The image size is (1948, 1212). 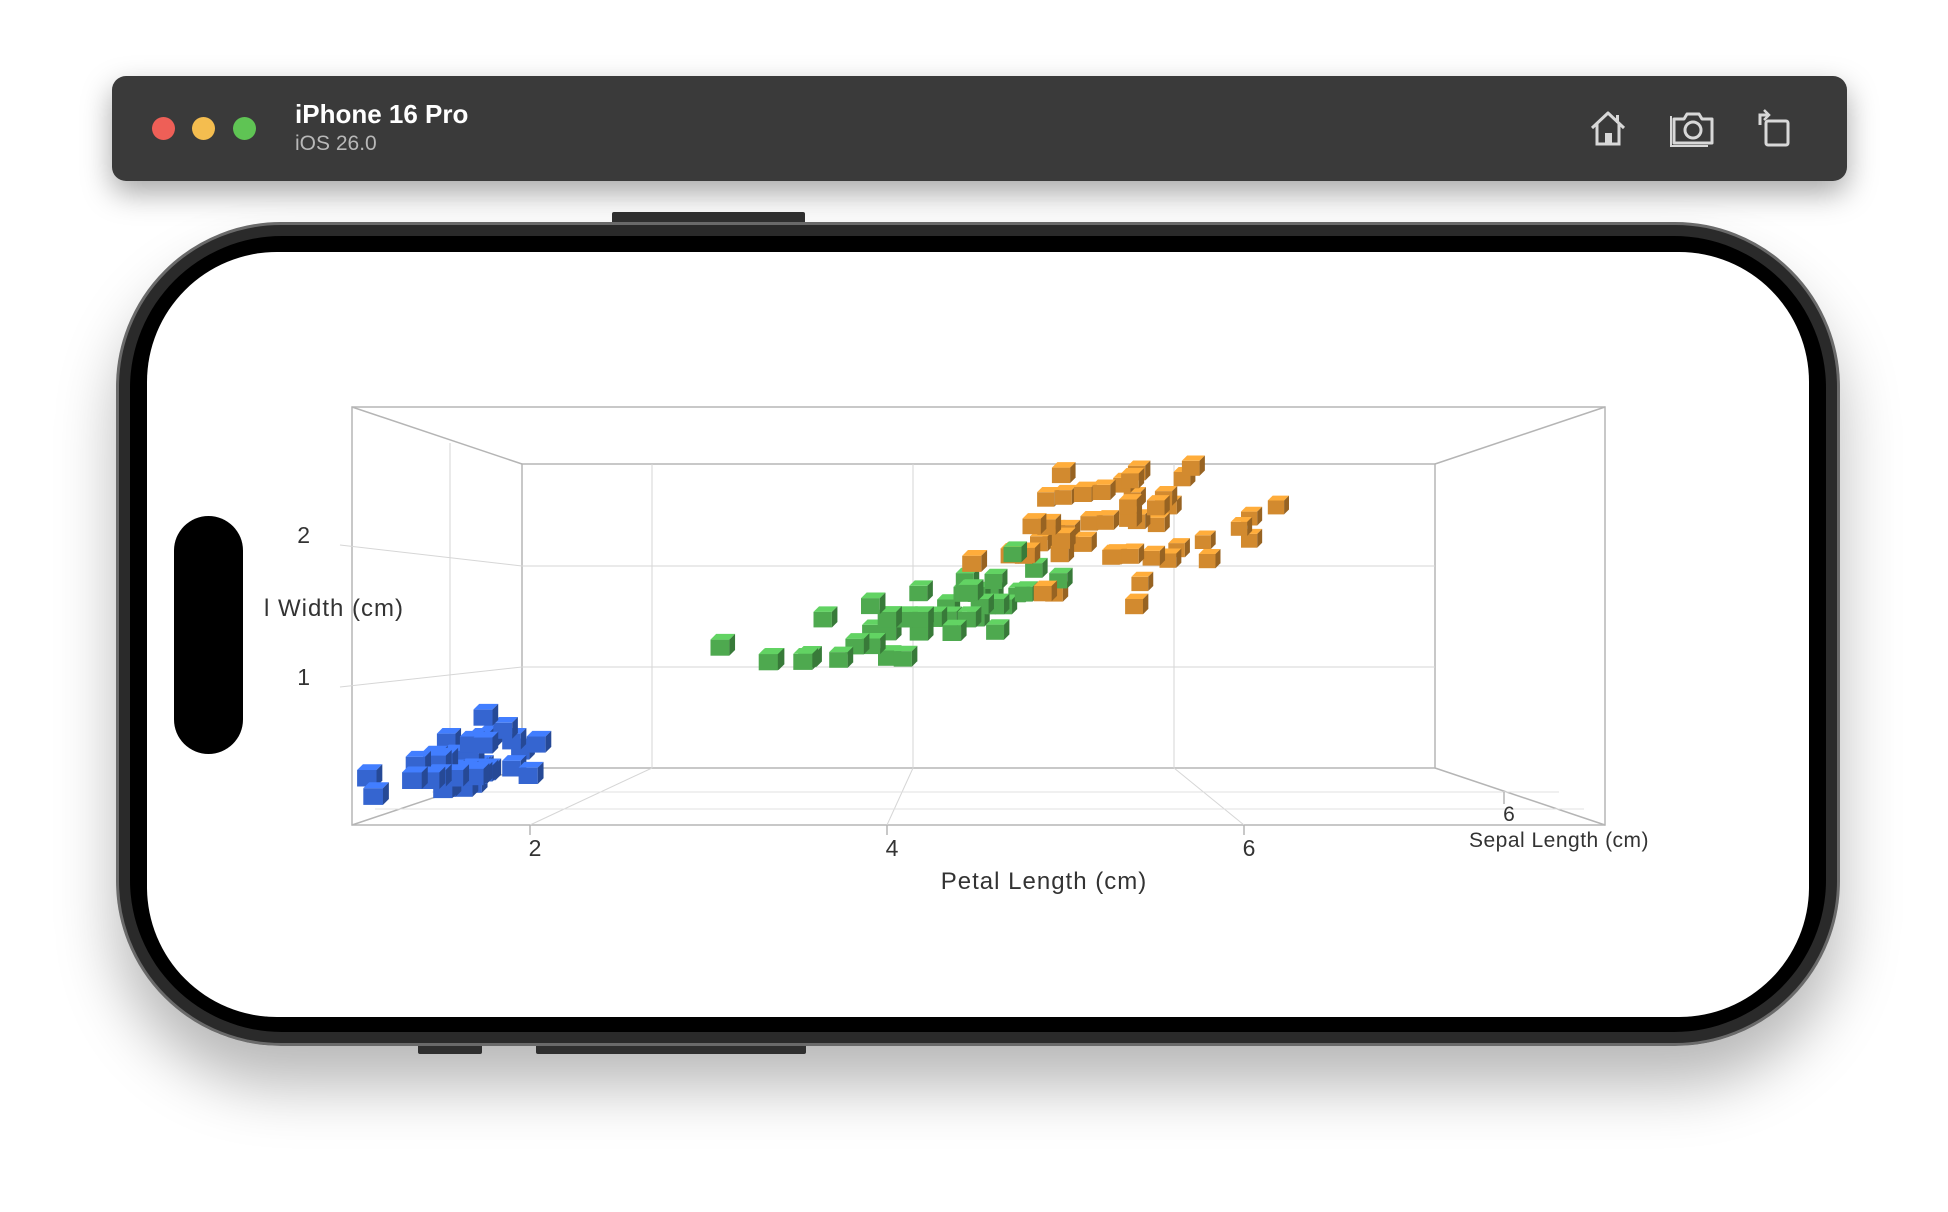 I want to click on simulator-title-bar: iPhone 16 Pro iOS 26.0, so click(x=979, y=128).